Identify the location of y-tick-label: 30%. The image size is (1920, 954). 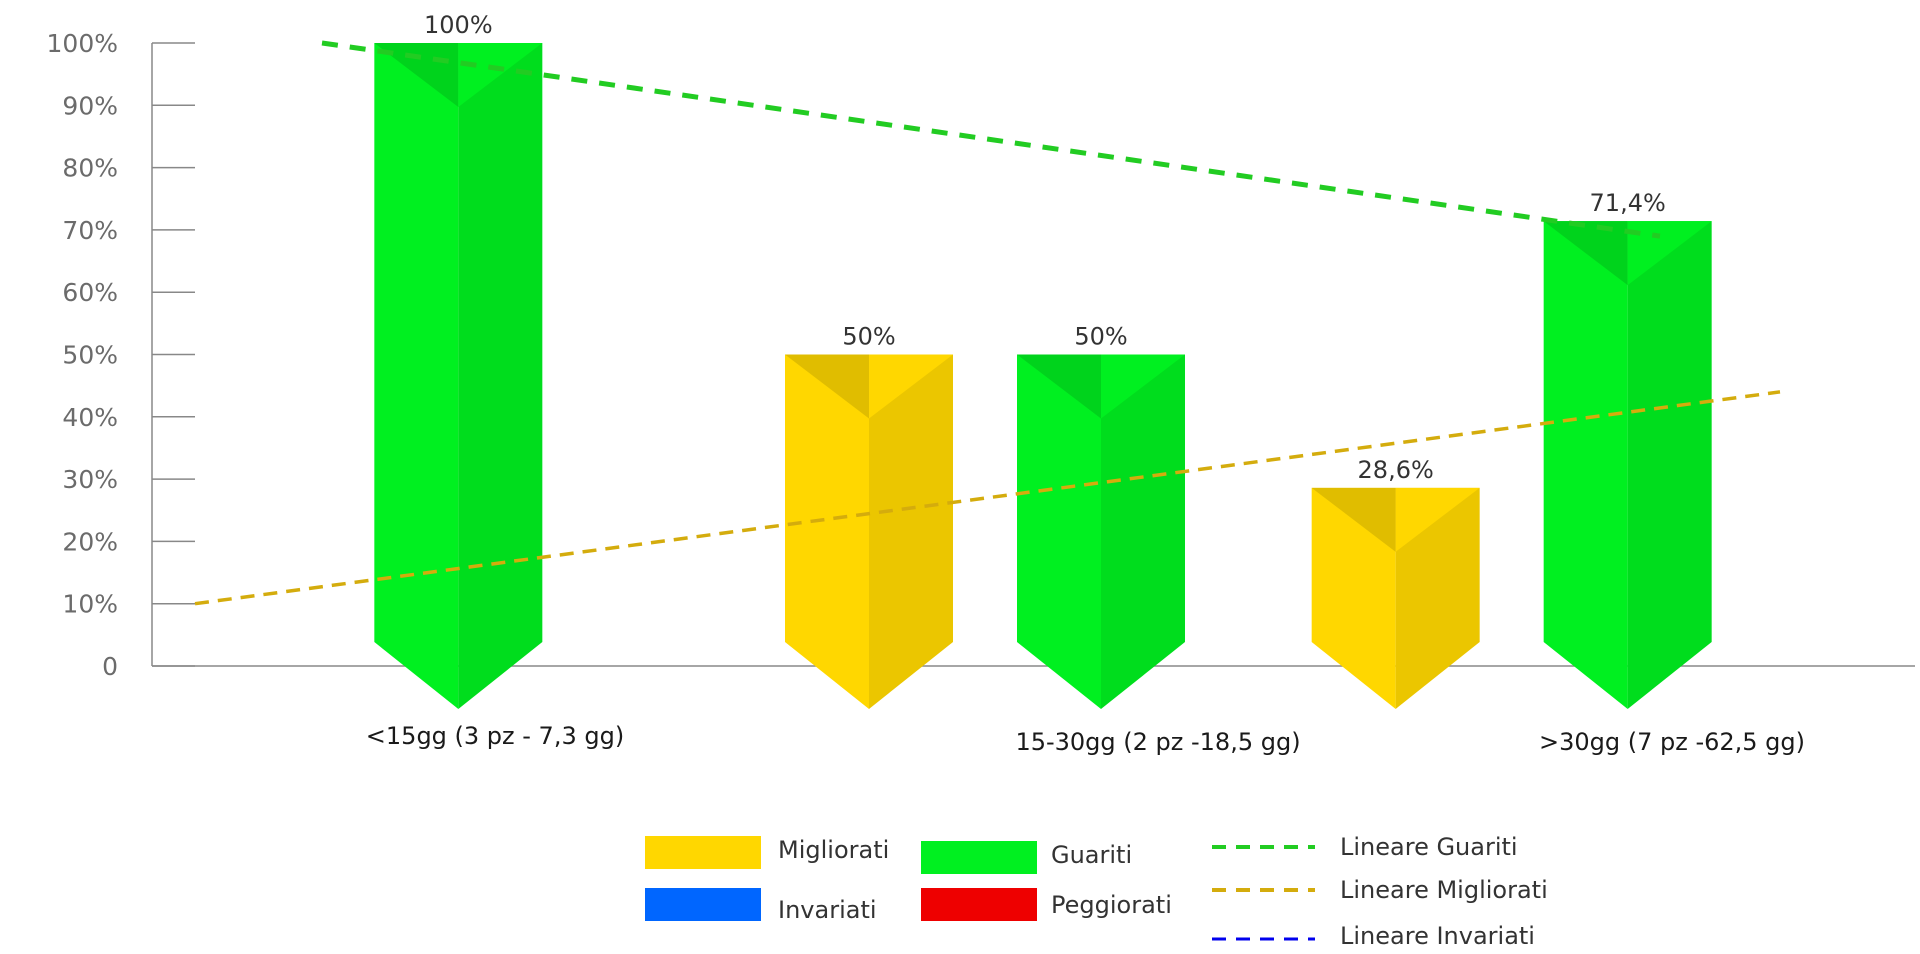
(90, 479).